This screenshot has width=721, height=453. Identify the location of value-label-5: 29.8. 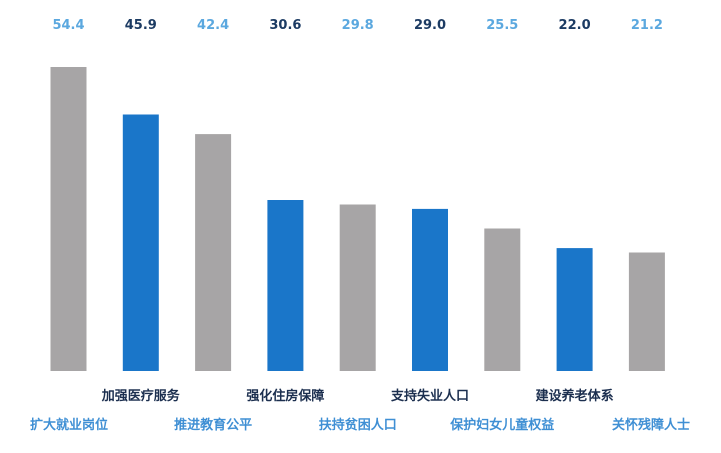
(358, 25).